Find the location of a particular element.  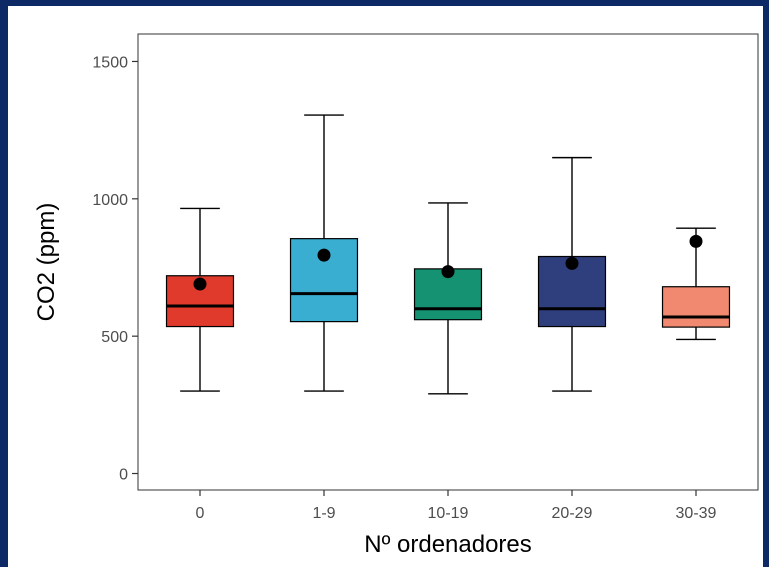

y-tick-label: 1000 is located at coordinates (110, 200).